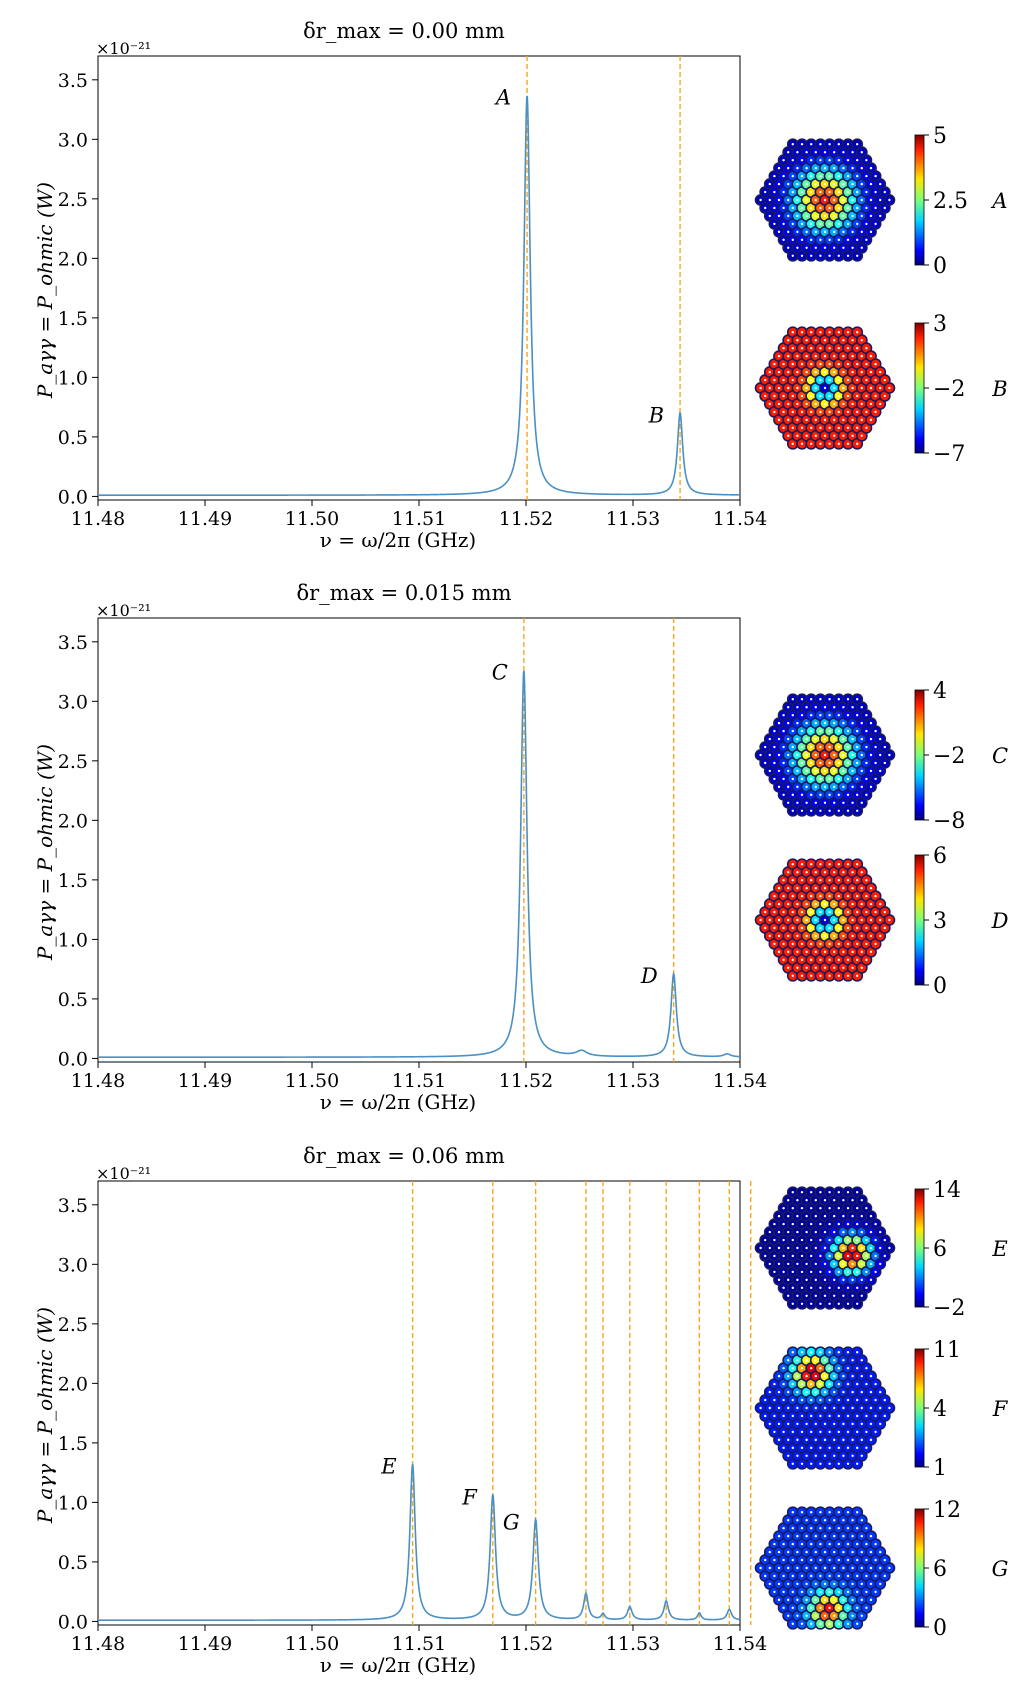  Describe the element at coordinates (881, 1249) in the screenshot. I see `mode-pattern-inset: 14 6 −2 E` at that location.